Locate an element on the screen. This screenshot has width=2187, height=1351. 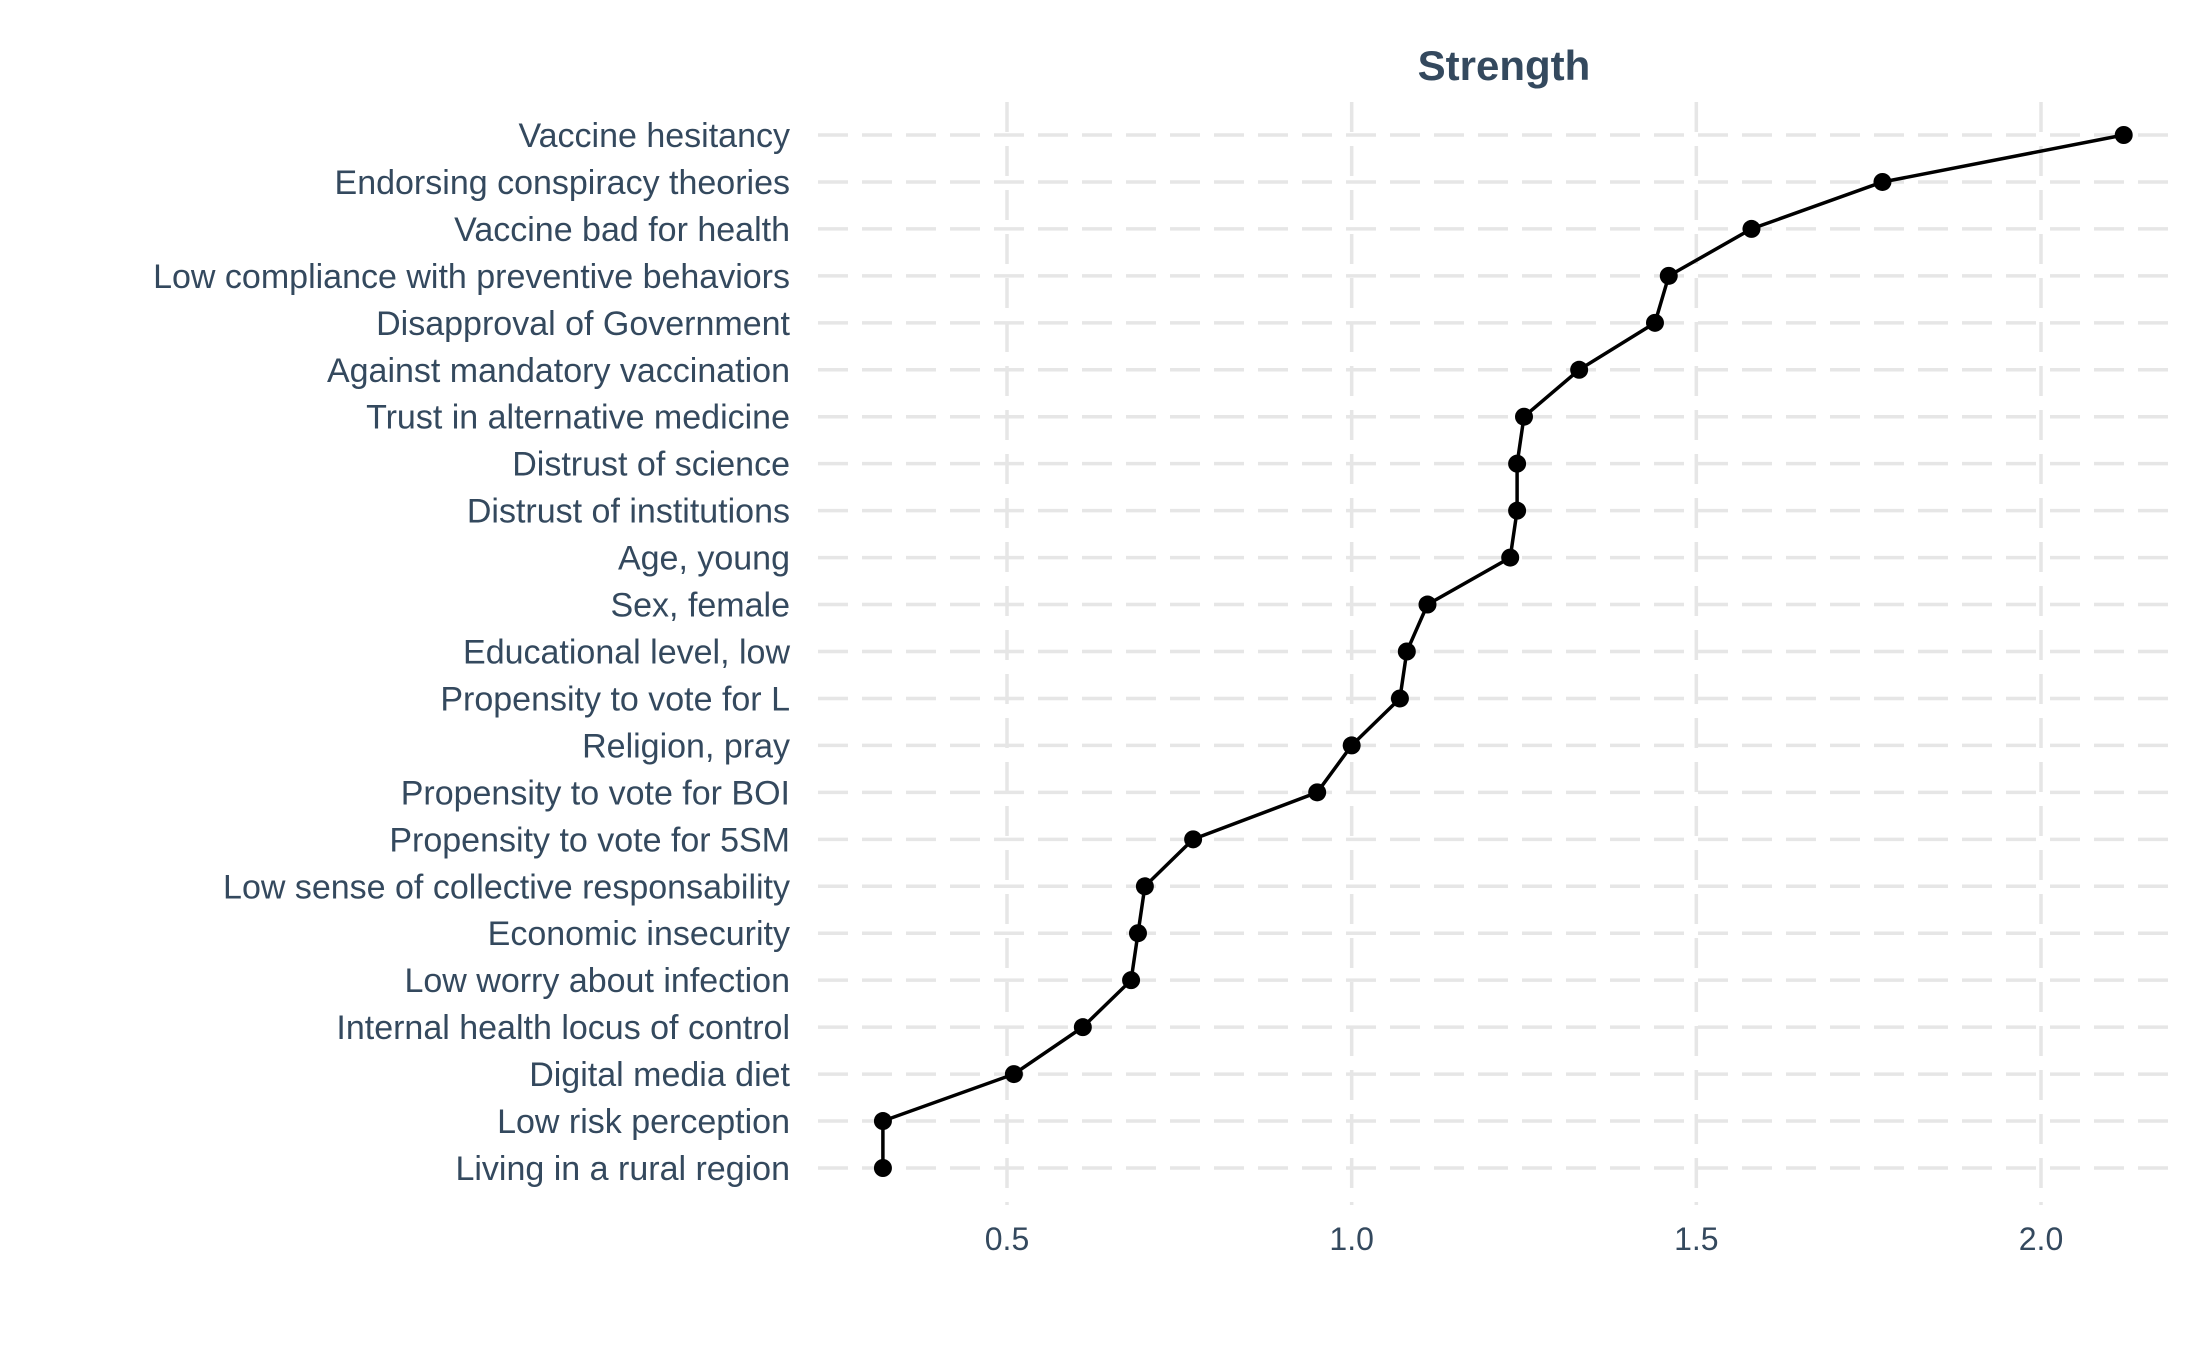
x-tick-label: 1.0 is located at coordinates (1351, 1239).